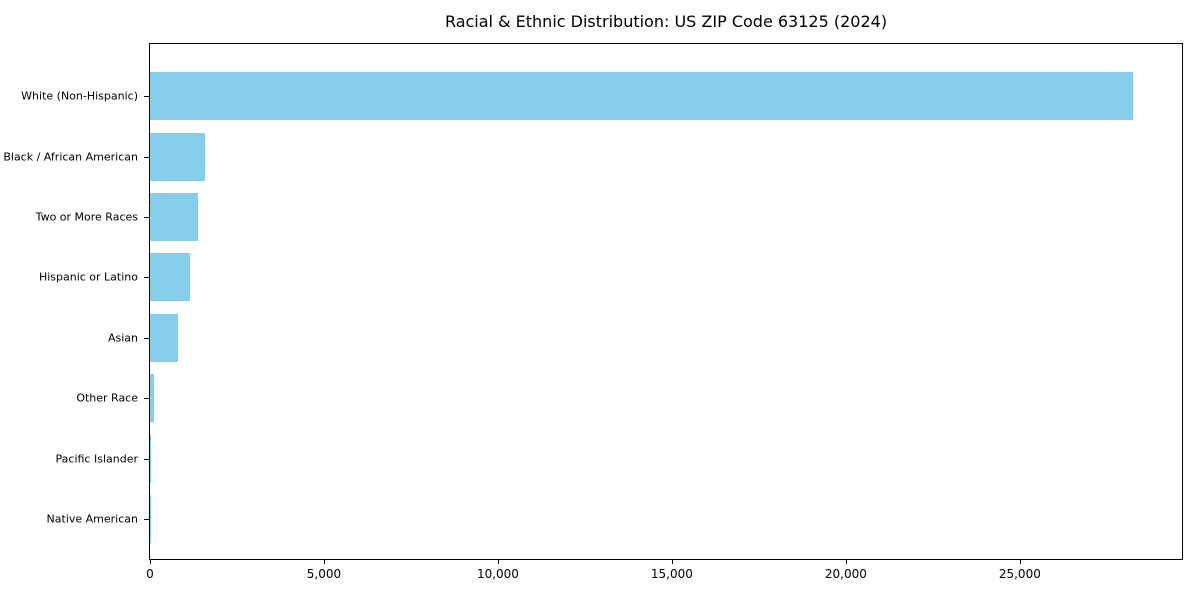 The height and width of the screenshot is (600, 1200). Describe the element at coordinates (671, 574) in the screenshot. I see `x-tick-label: 15,000` at that location.